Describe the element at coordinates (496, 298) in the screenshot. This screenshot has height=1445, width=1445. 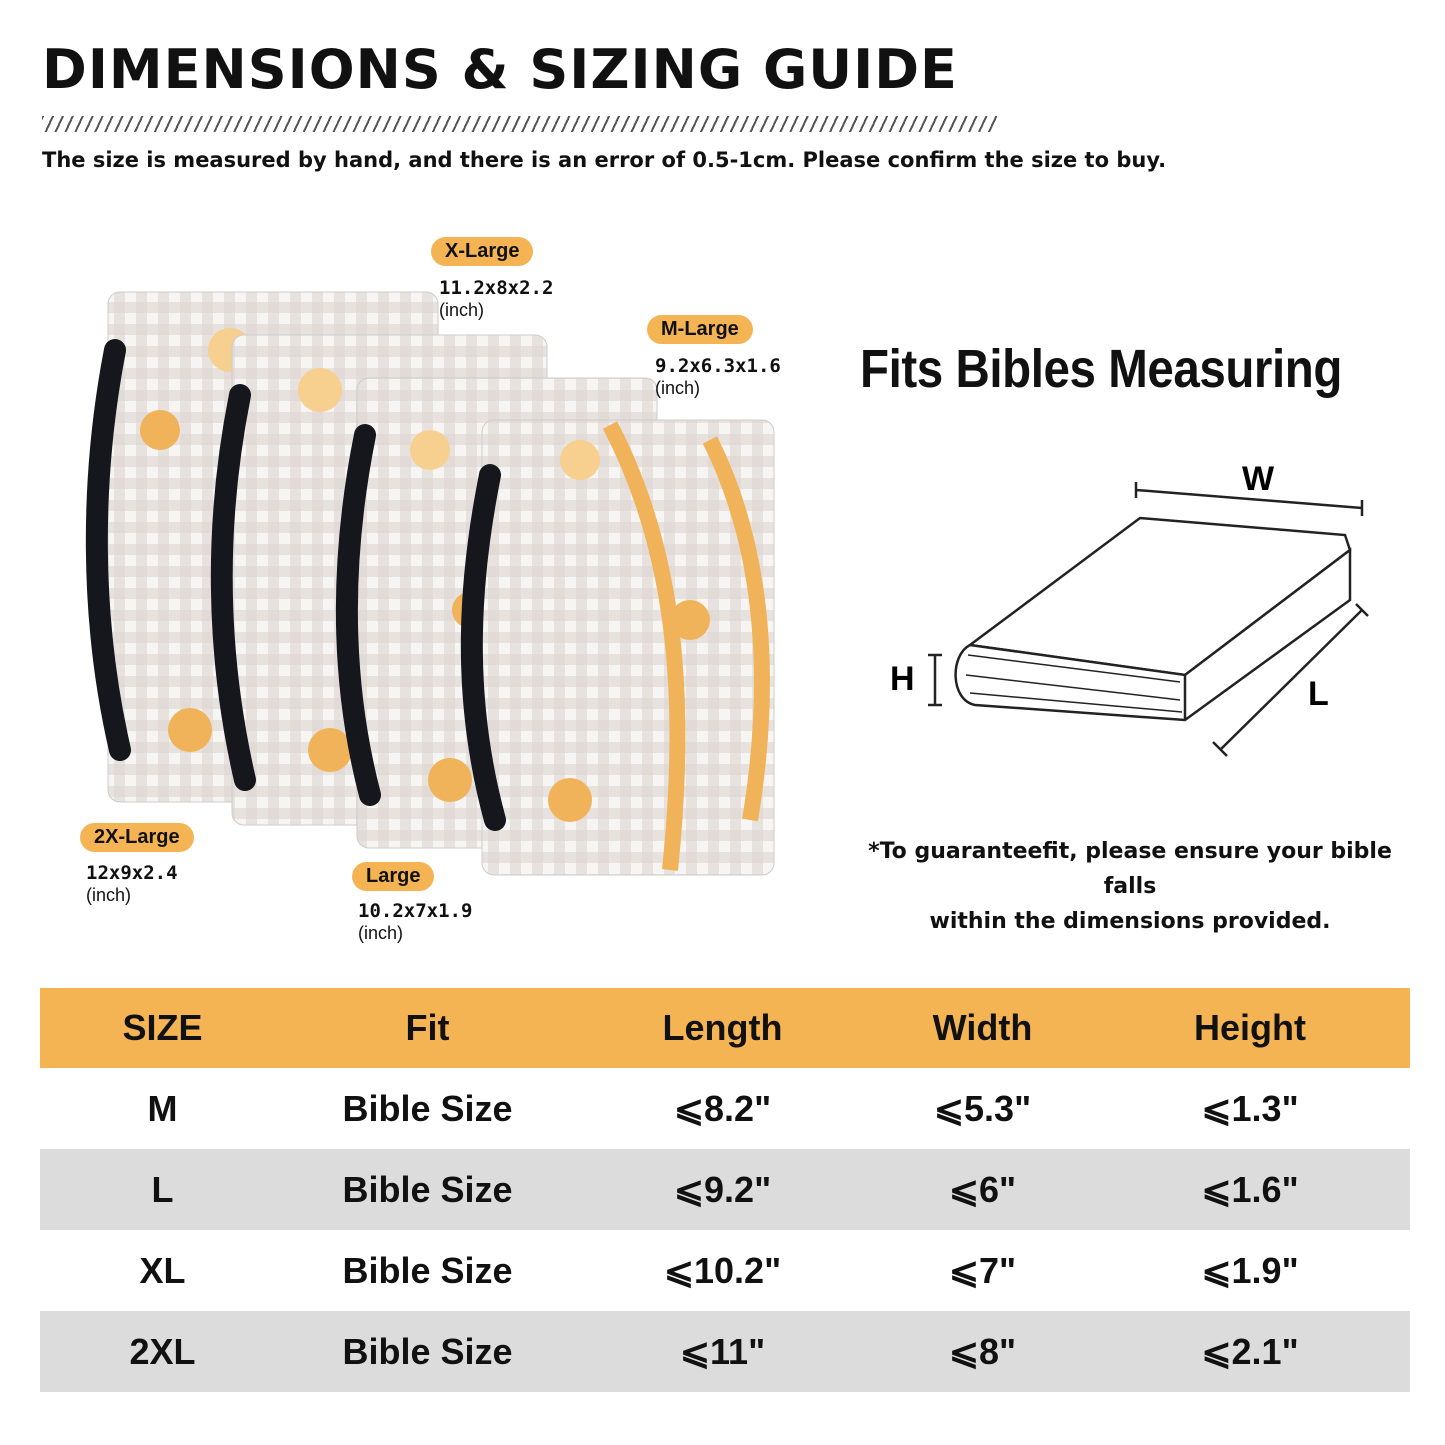
I see `size-dims-x-large: 11.2x8x2.2 (inch)` at that location.